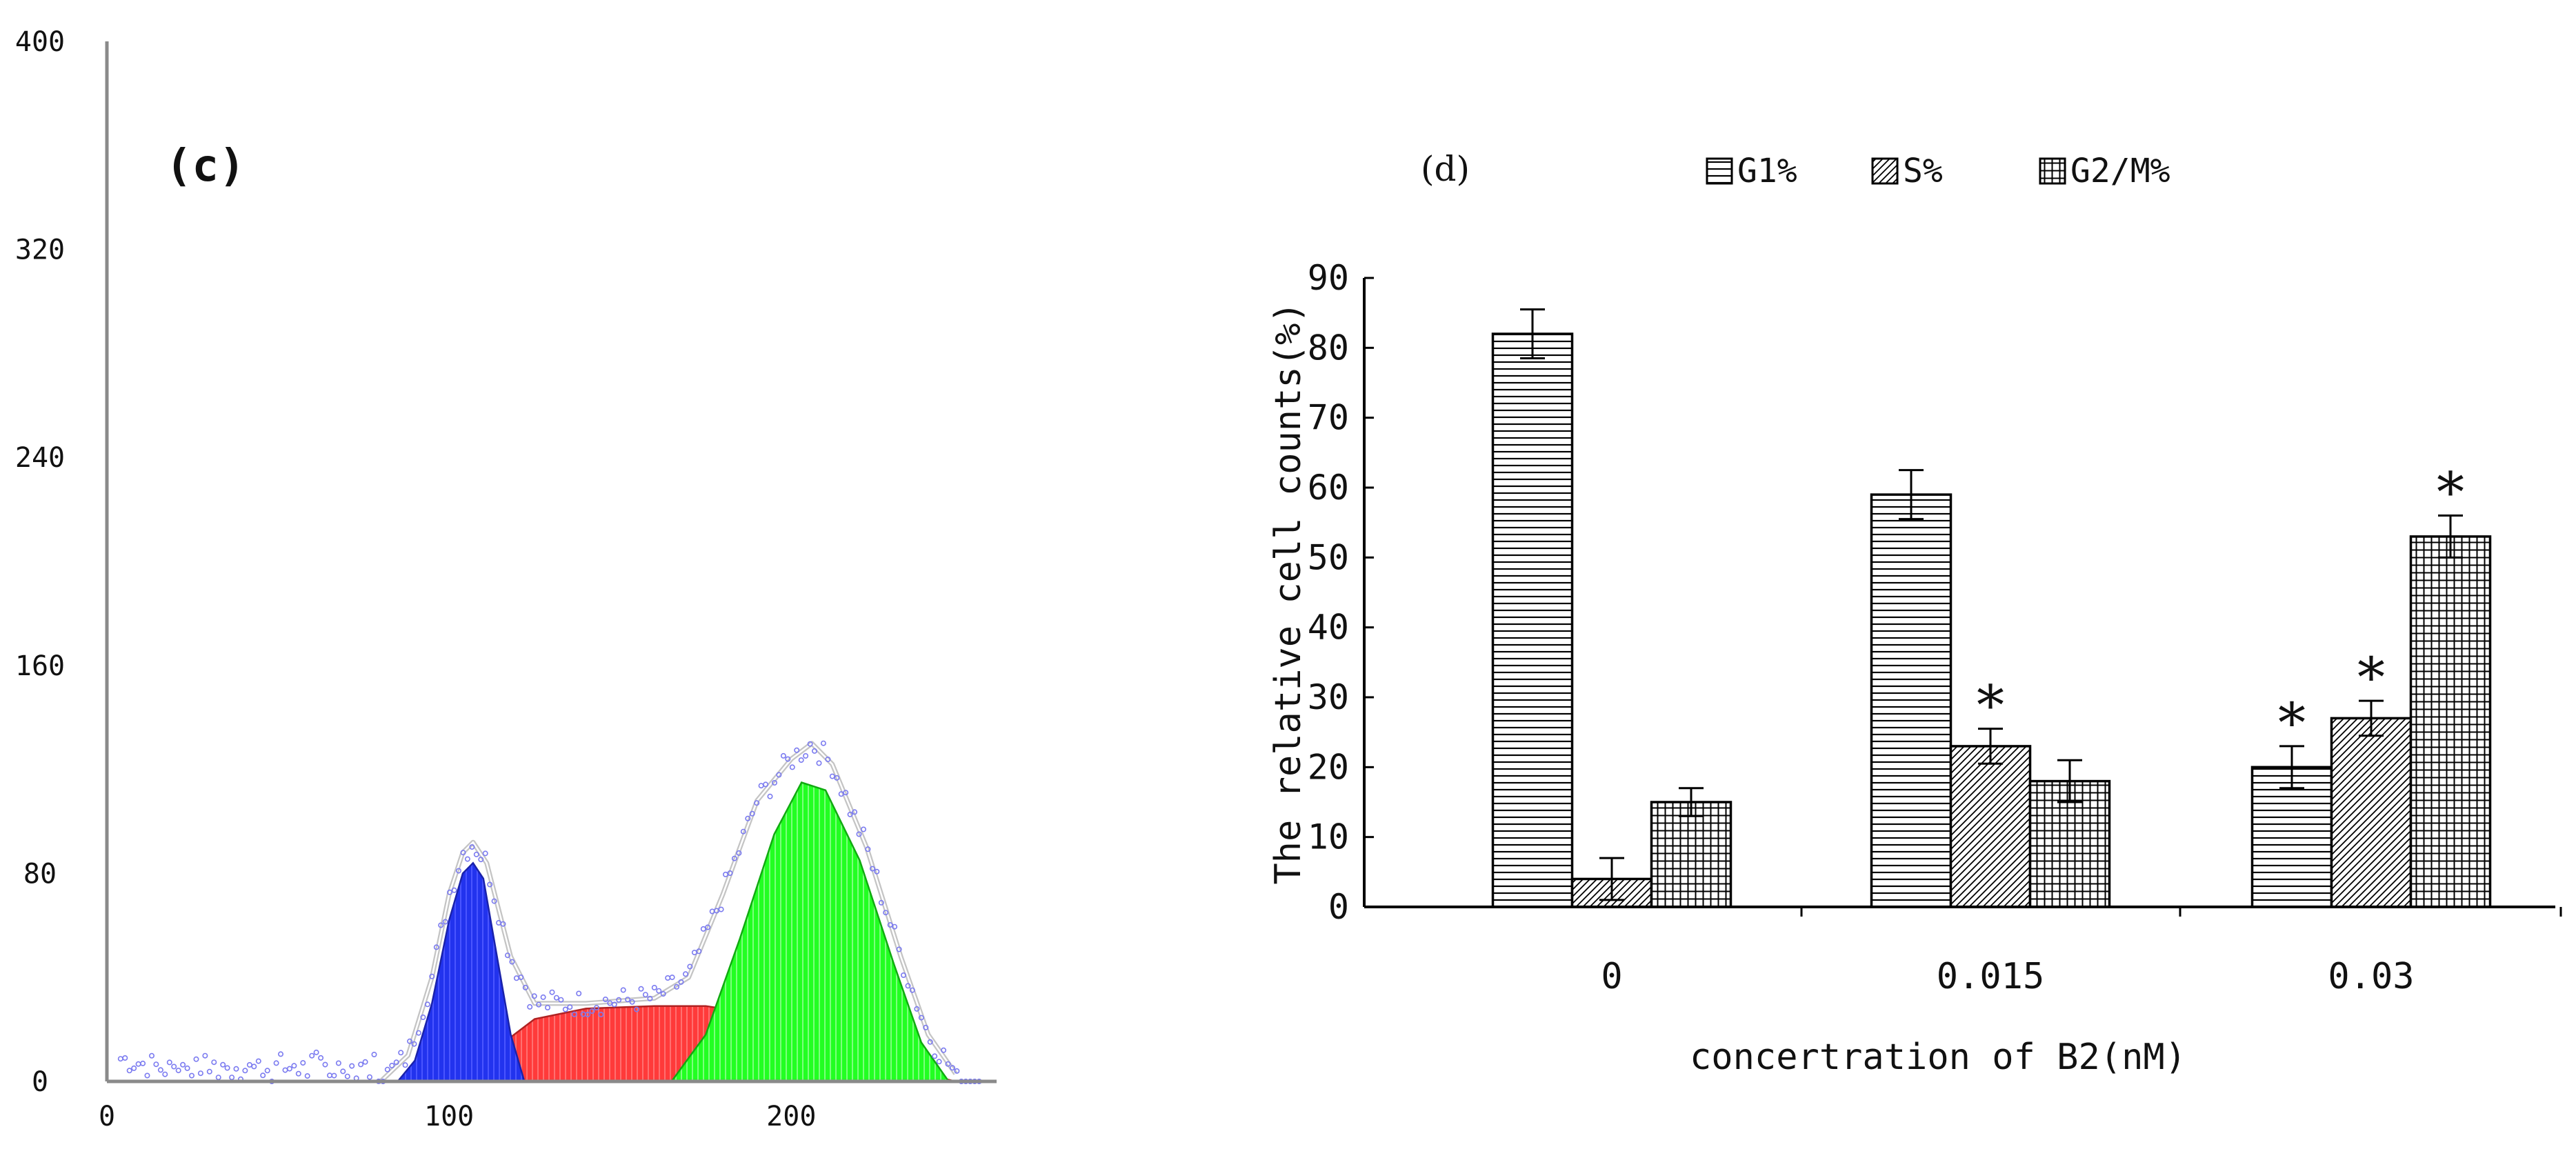 The height and width of the screenshot is (1149, 2576). I want to click on panel-c-label: (c), so click(206, 166).